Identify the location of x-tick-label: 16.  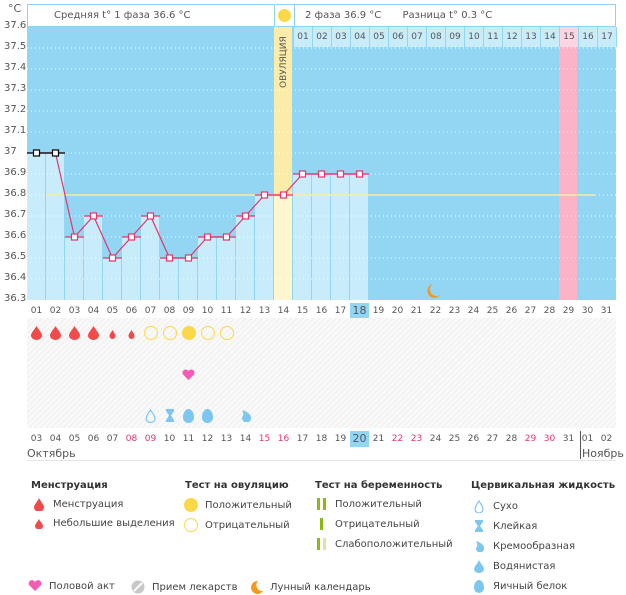
(321, 311).